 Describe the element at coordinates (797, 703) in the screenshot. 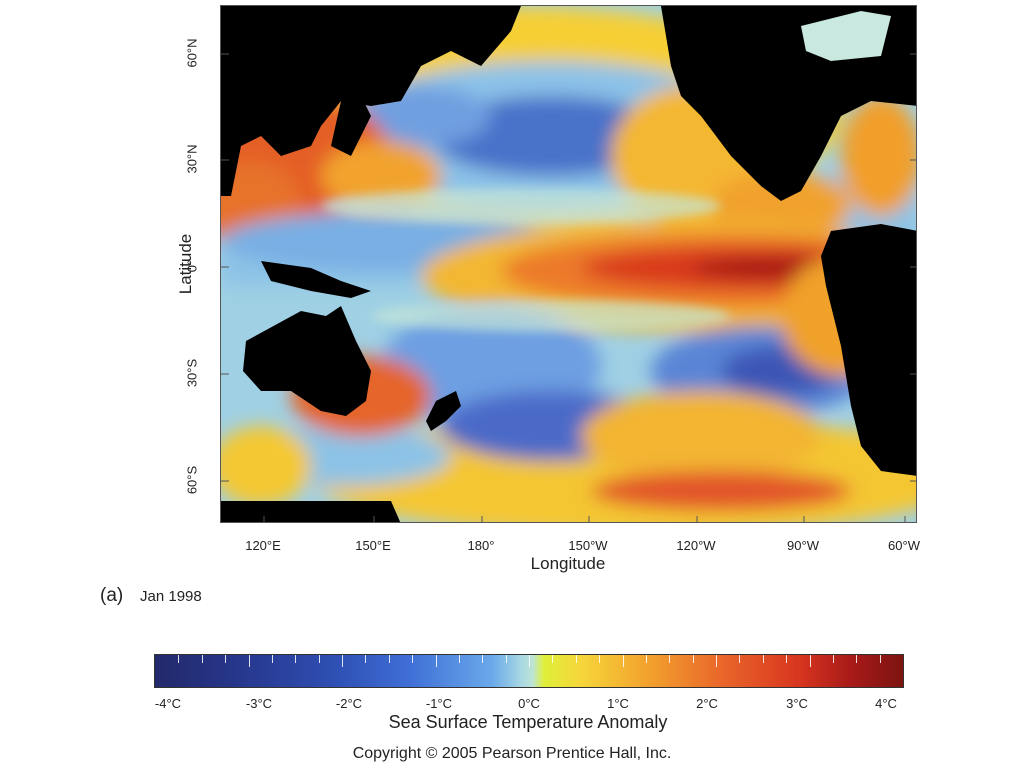

I see `colorbar-label-3: 3°C` at that location.